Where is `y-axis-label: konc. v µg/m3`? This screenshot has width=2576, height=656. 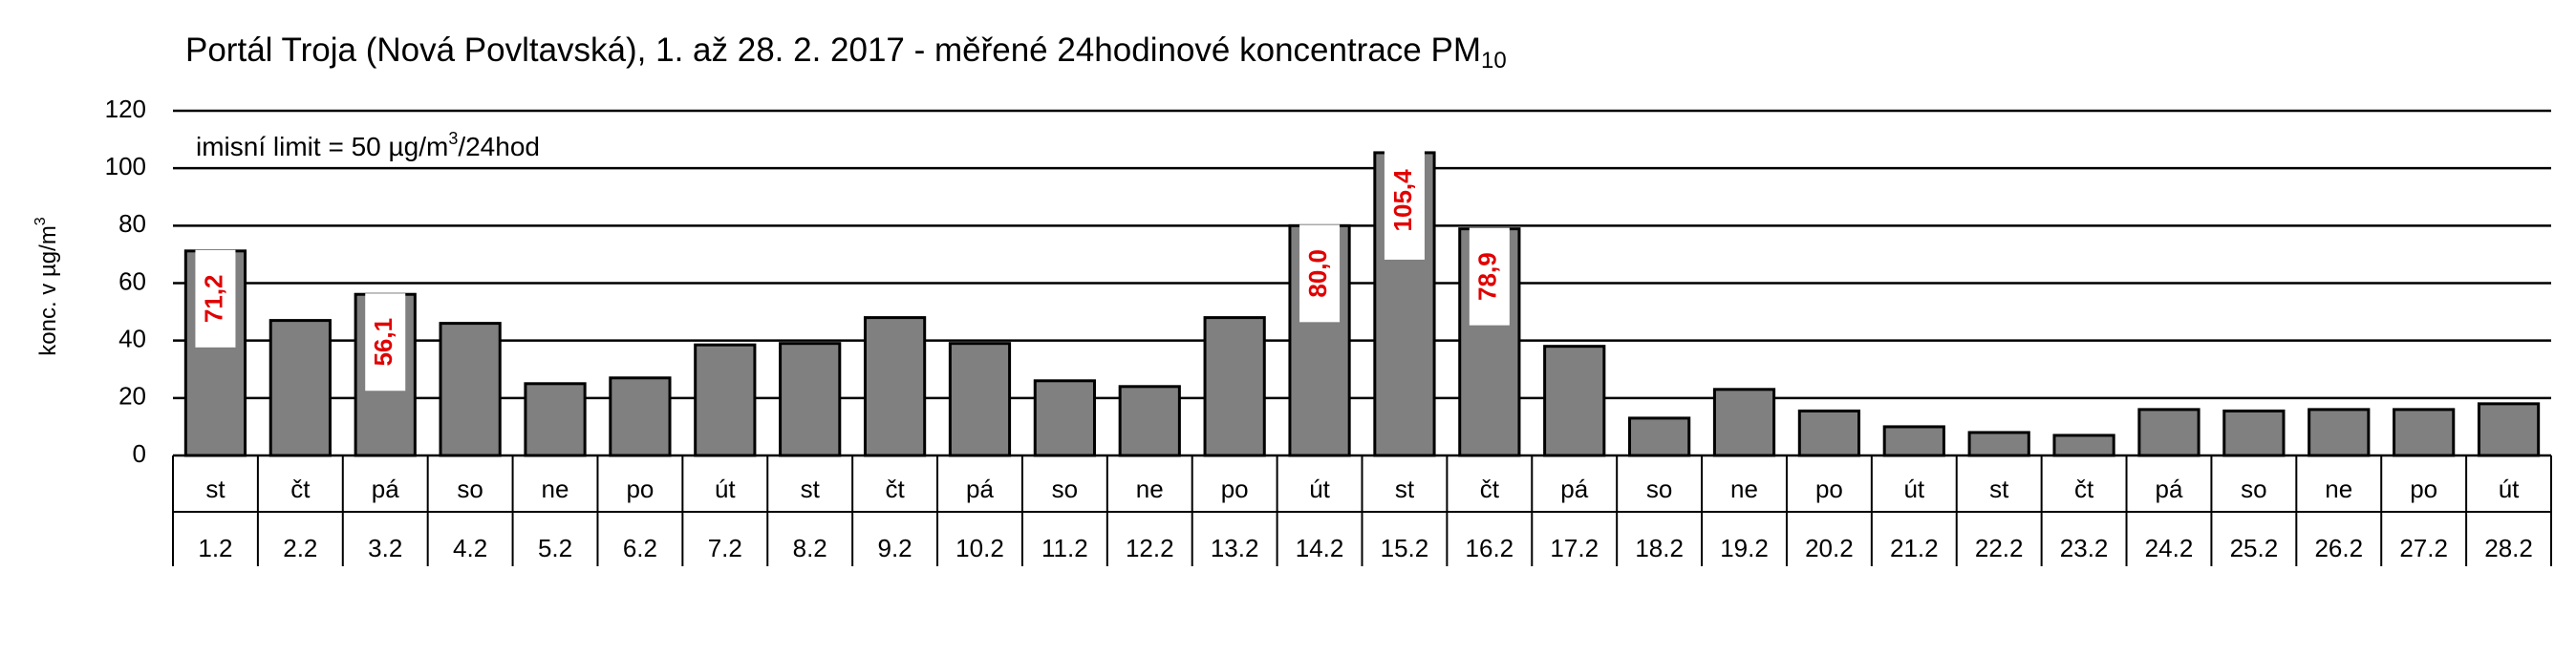
y-axis-label: konc. v µg/m3 is located at coordinates (46, 287).